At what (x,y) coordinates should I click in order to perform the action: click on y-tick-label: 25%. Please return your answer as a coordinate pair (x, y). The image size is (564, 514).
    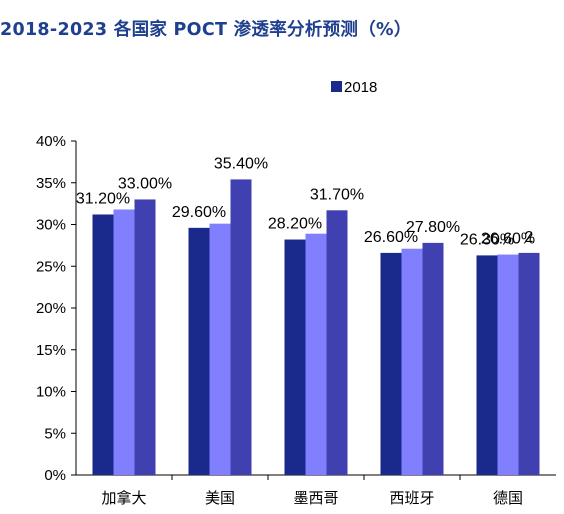
    Looking at the image, I should click on (51, 266).